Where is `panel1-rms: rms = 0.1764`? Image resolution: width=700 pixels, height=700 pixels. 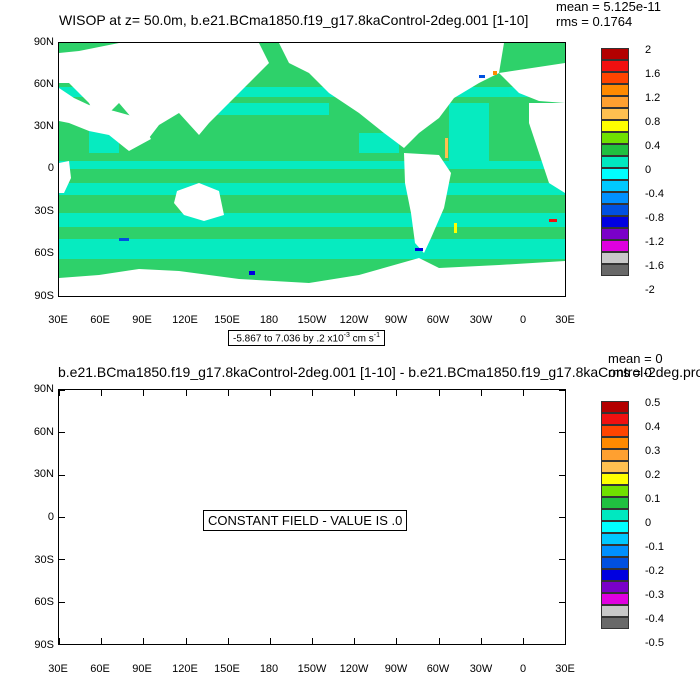 panel1-rms: rms = 0.1764 is located at coordinates (594, 21).